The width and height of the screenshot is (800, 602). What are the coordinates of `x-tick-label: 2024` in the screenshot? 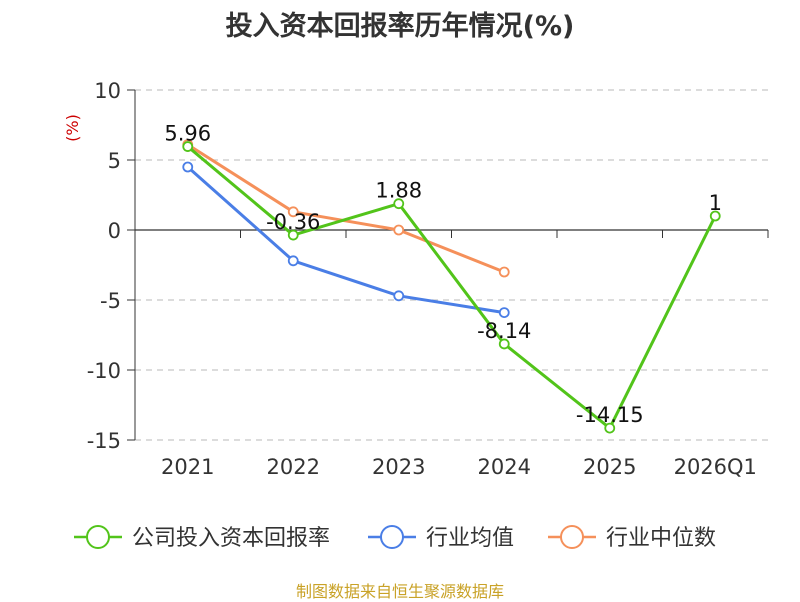 It's located at (504, 467).